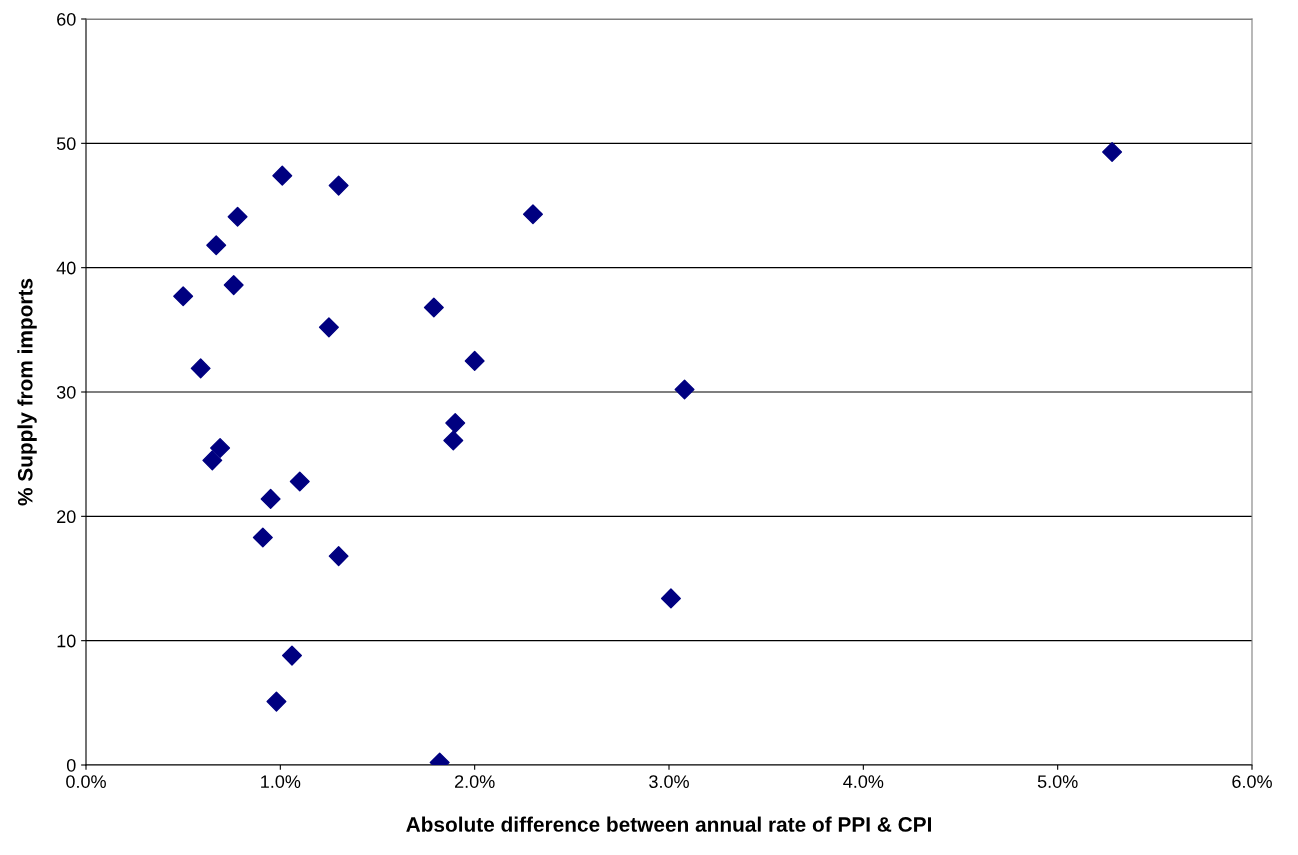  Describe the element at coordinates (281, 781) in the screenshot. I see `x-tick-label: 1.0%` at that location.